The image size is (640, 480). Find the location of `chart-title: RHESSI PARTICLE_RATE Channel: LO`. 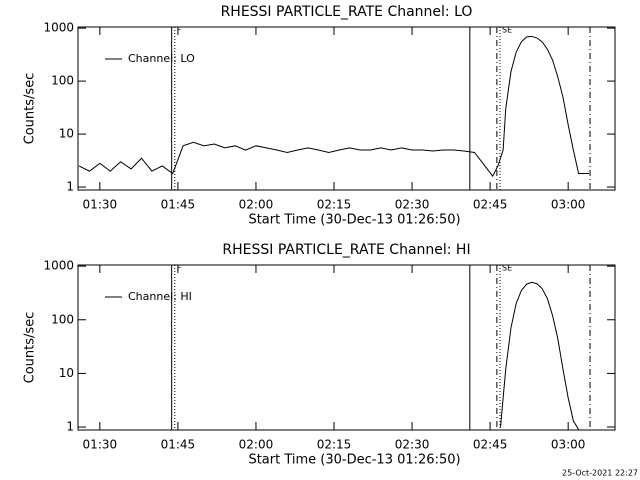

chart-title: RHESSI PARTICLE_RATE Channel: LO is located at coordinates (347, 12).